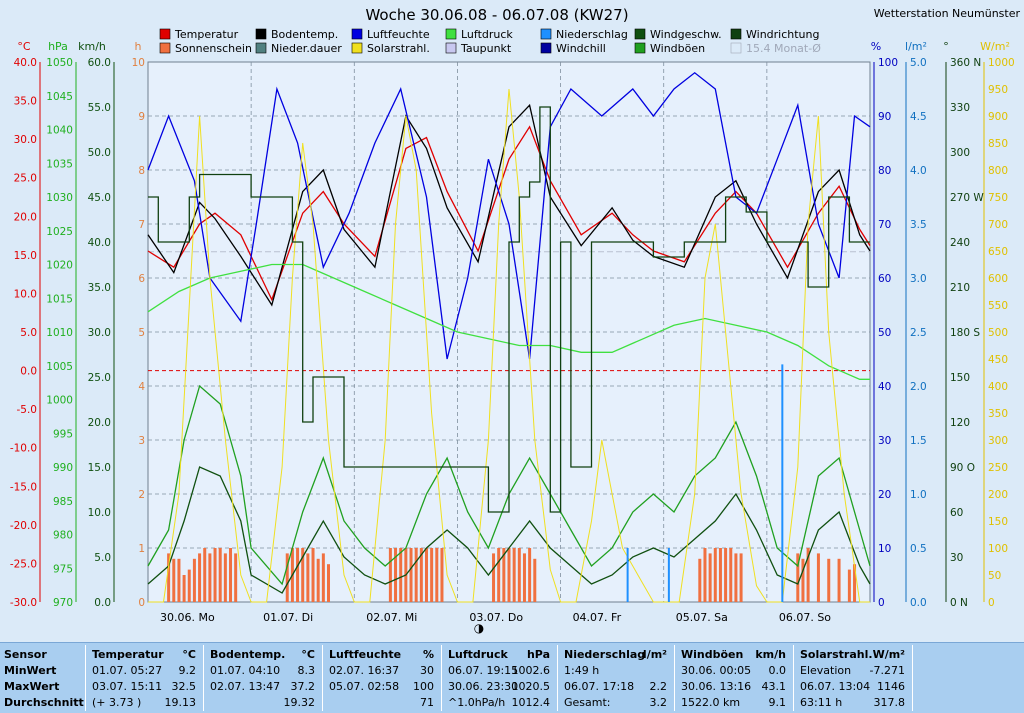  What do you see at coordinates (774, 686) in the screenshot?
I see `stats-cell-value: 43.1` at bounding box center [774, 686].